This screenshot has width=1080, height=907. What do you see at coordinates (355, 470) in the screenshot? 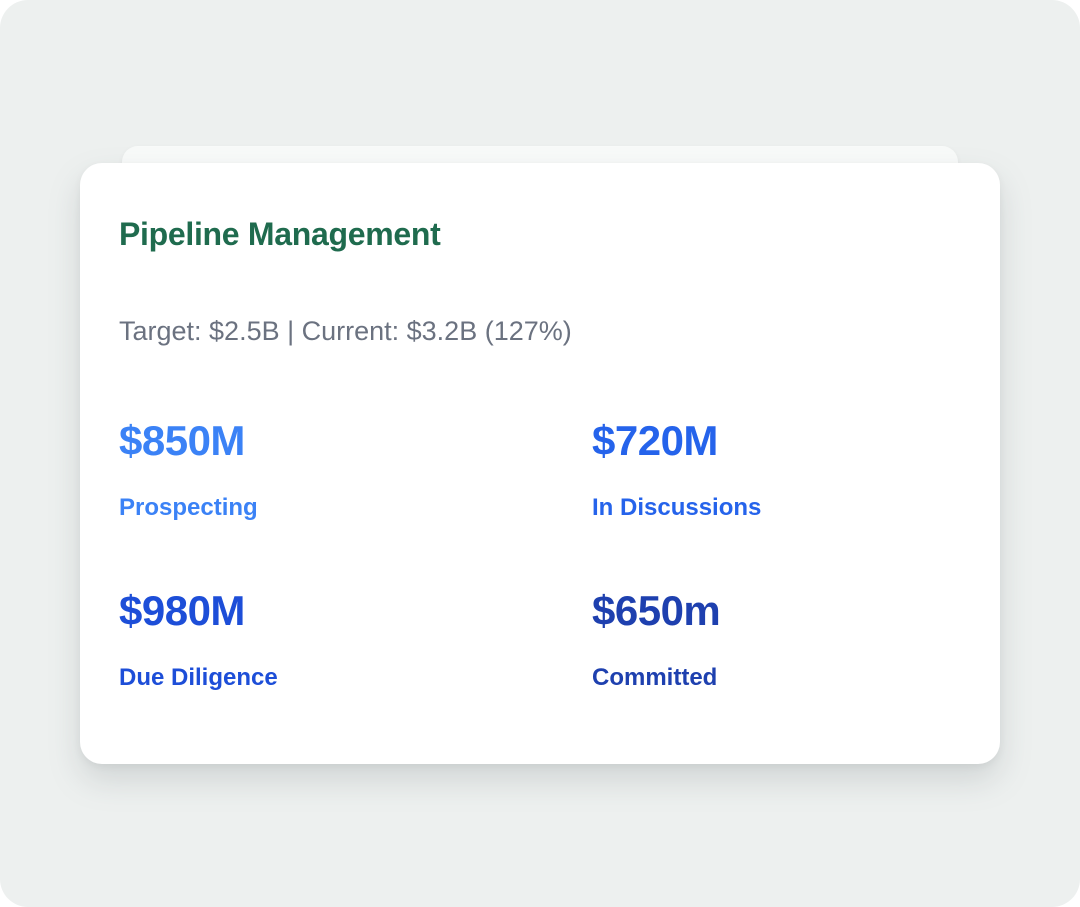
I see `stat-prospecting: $850M Prospecting` at bounding box center [355, 470].